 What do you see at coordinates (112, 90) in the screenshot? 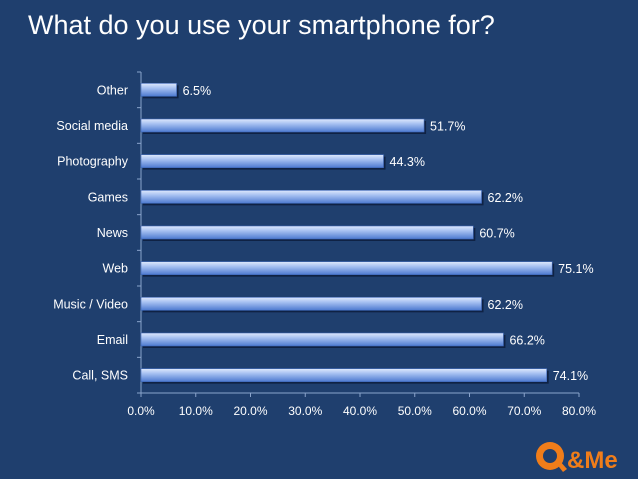
I see `category-label: Other` at bounding box center [112, 90].